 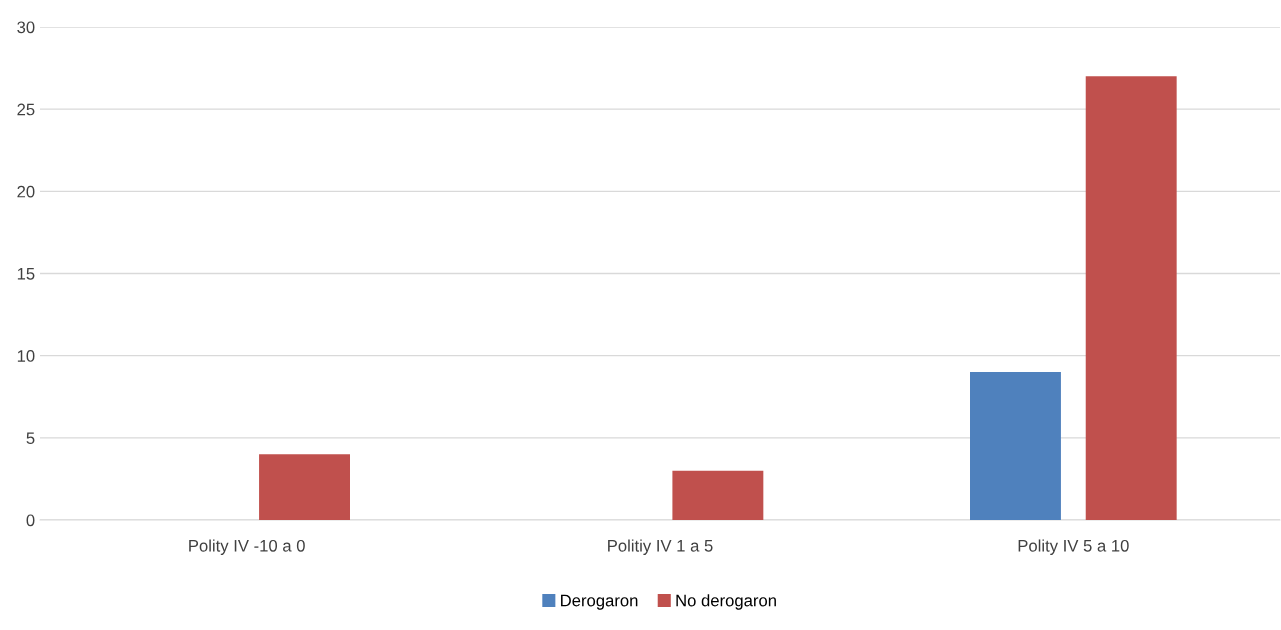 What do you see at coordinates (26, 191) in the screenshot?
I see `y-tick-label: 20` at bounding box center [26, 191].